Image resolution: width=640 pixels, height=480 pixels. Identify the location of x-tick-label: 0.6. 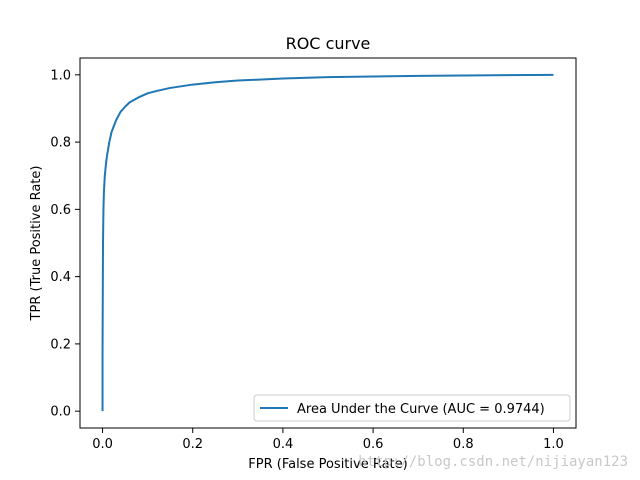
(373, 444).